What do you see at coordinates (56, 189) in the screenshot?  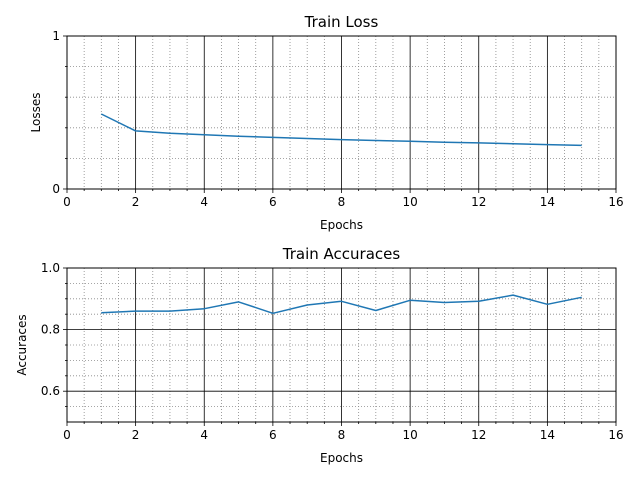 I see `y-tick-label: 0` at bounding box center [56, 189].